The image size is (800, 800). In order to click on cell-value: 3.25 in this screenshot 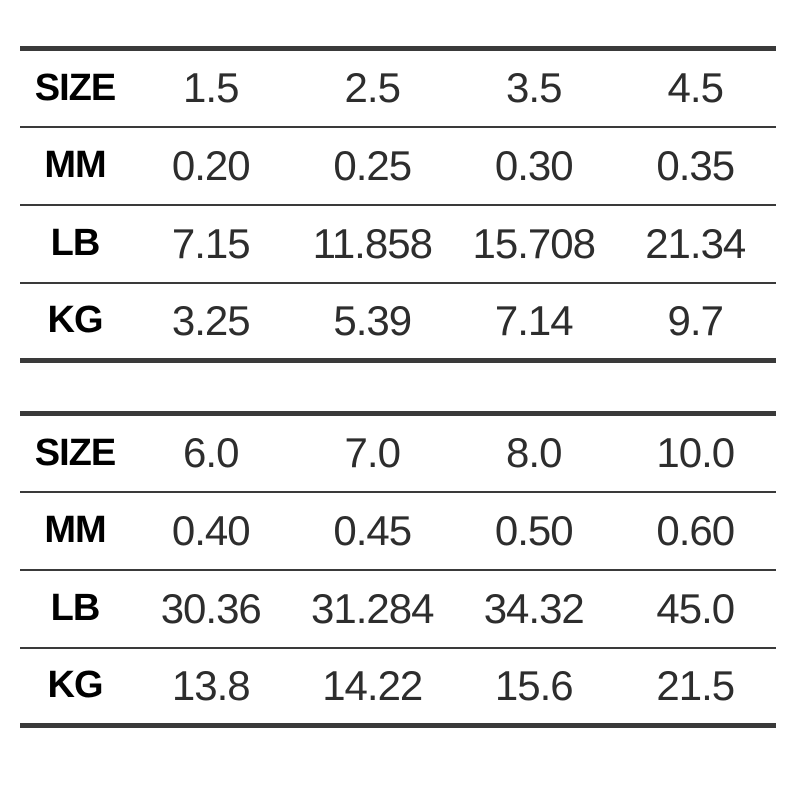, I will do `click(211, 320)`.